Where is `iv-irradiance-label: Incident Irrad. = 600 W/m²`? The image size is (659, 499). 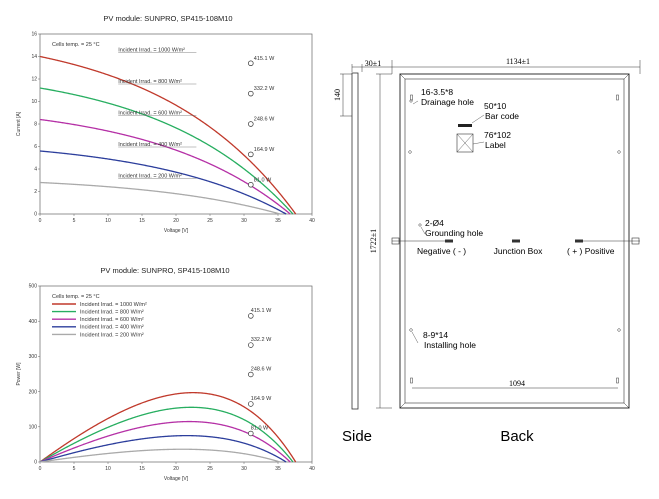
iv-irradiance-label: Incident Irrad. = 600 W/m² is located at coordinates (150, 114).